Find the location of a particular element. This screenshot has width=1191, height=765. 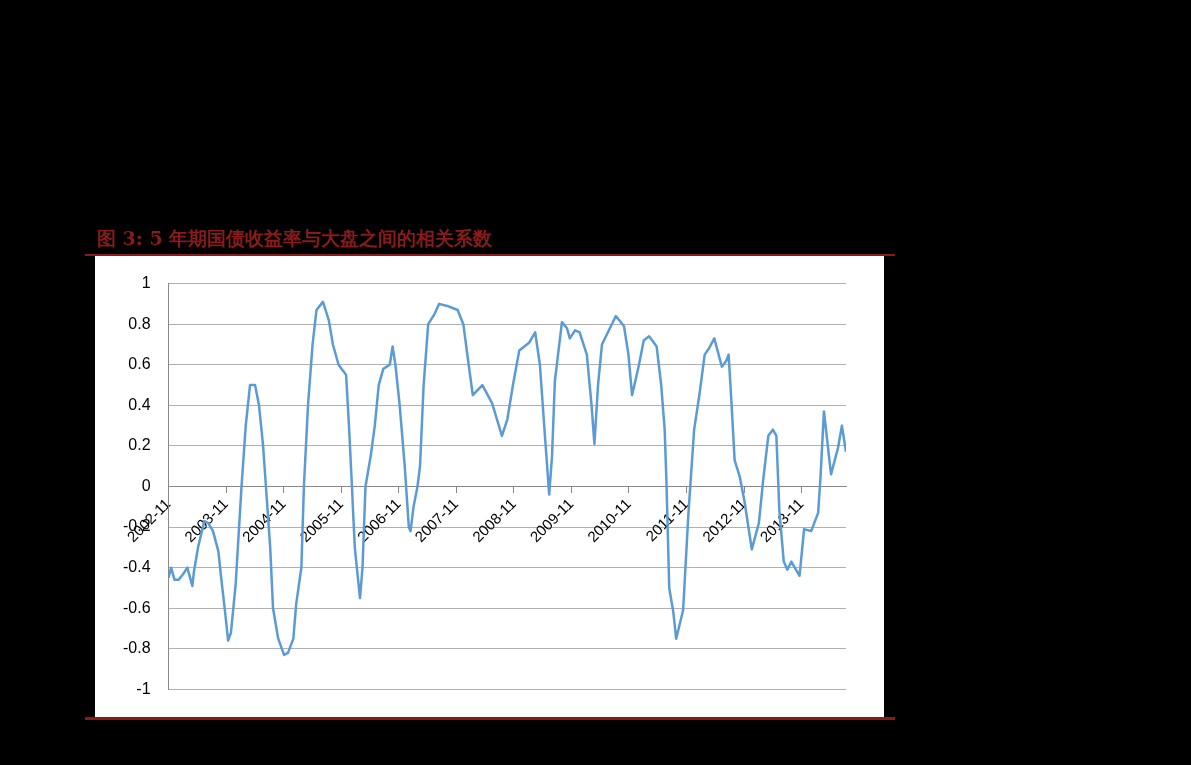

y-tick-label: 0.4 is located at coordinates (139, 404).